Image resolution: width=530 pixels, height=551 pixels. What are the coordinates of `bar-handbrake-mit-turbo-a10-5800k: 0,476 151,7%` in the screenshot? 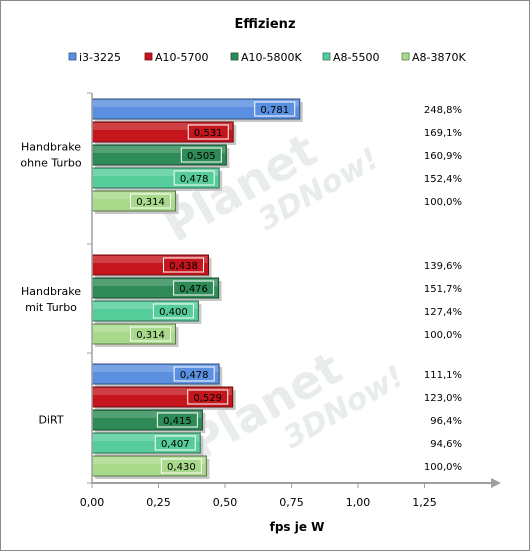 It's located at (276, 289).